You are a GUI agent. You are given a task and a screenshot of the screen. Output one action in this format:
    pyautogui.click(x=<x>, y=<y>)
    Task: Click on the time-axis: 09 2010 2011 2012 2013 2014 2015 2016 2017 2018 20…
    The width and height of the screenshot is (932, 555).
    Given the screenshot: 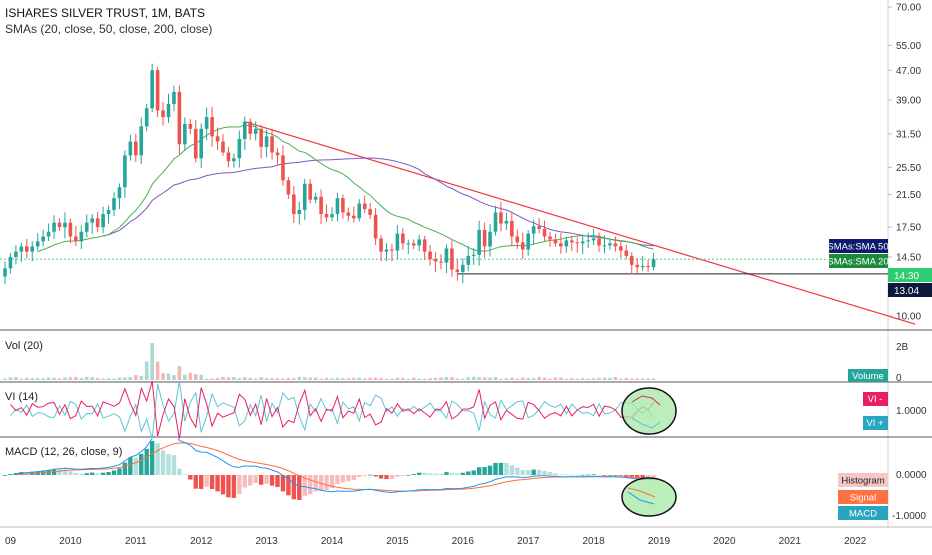 What is the action you would take?
    pyautogui.click(x=436, y=541)
    